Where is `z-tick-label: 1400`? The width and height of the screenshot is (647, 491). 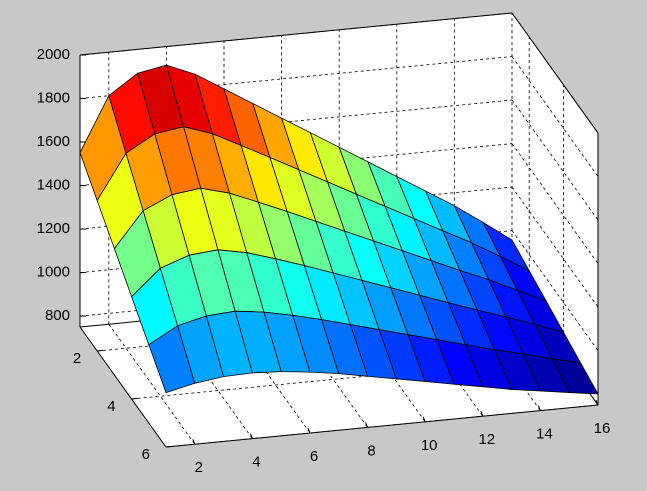 z-tick-label: 1400 is located at coordinates (53, 185).